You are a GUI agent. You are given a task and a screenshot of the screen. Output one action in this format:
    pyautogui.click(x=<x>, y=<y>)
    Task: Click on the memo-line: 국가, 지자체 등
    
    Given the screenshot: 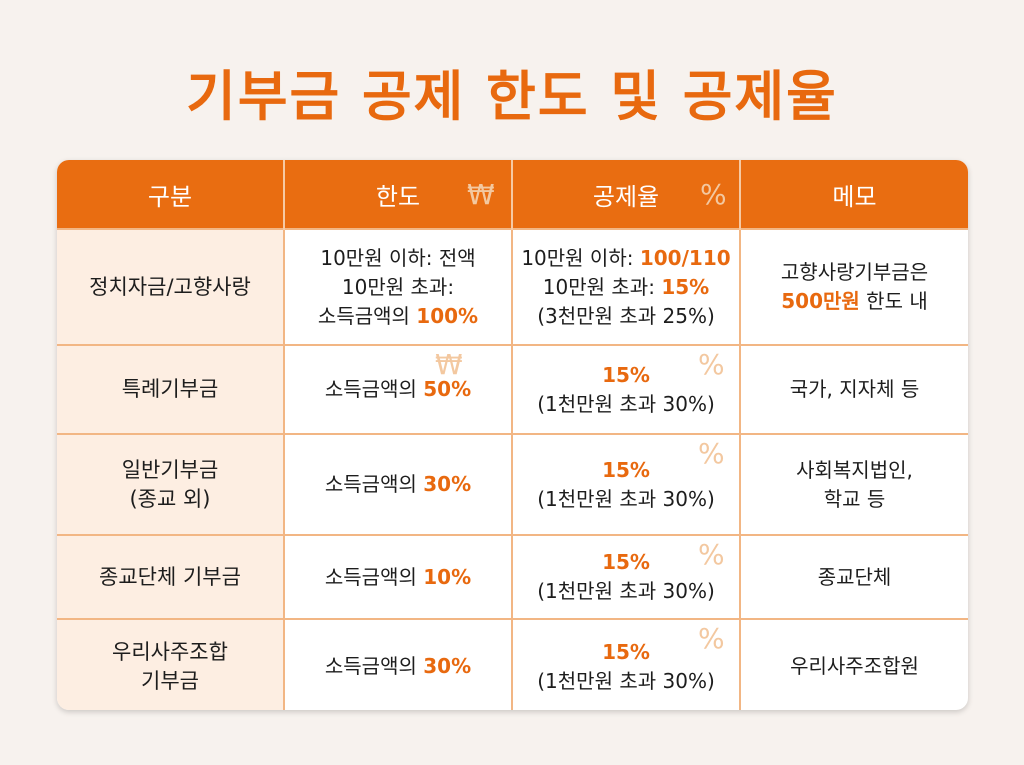 What is the action you would take?
    pyautogui.click(x=854, y=389)
    